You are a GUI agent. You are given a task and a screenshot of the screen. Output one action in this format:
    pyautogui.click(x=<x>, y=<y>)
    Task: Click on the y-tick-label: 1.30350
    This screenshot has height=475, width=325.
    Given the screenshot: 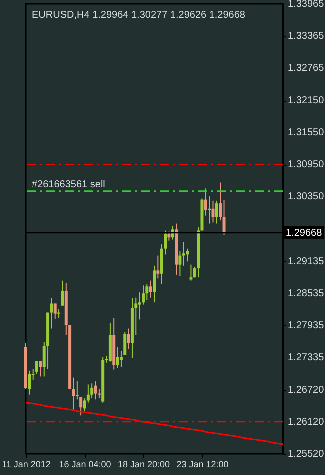 What is the action you would take?
    pyautogui.click(x=306, y=197)
    